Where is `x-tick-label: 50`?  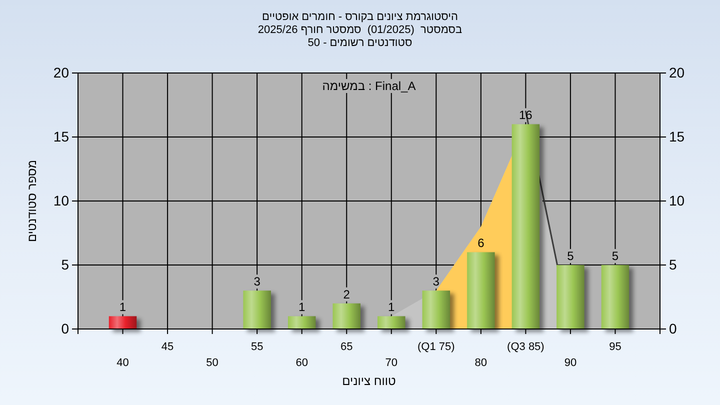
x-tick-label: 50 is located at coordinates (212, 363).